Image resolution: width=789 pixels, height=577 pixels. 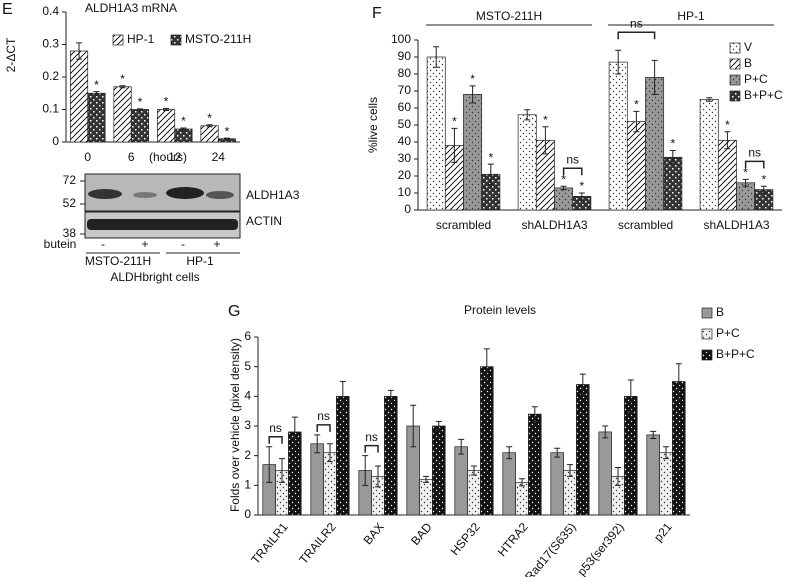 What do you see at coordinates (50, 11) in the screenshot?
I see `y-tick-label: 0.4` at bounding box center [50, 11].